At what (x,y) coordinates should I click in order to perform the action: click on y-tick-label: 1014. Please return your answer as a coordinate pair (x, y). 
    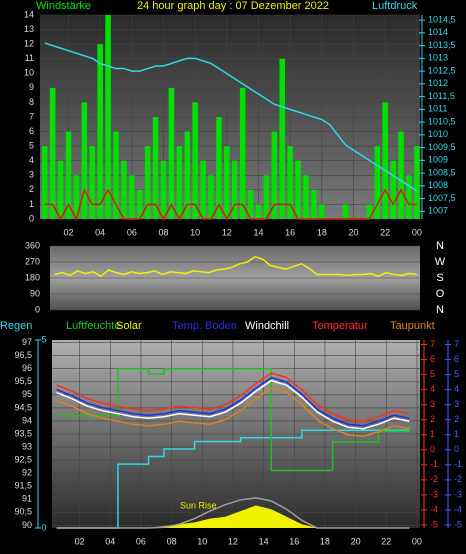
    Looking at the image, I should click on (438, 32).